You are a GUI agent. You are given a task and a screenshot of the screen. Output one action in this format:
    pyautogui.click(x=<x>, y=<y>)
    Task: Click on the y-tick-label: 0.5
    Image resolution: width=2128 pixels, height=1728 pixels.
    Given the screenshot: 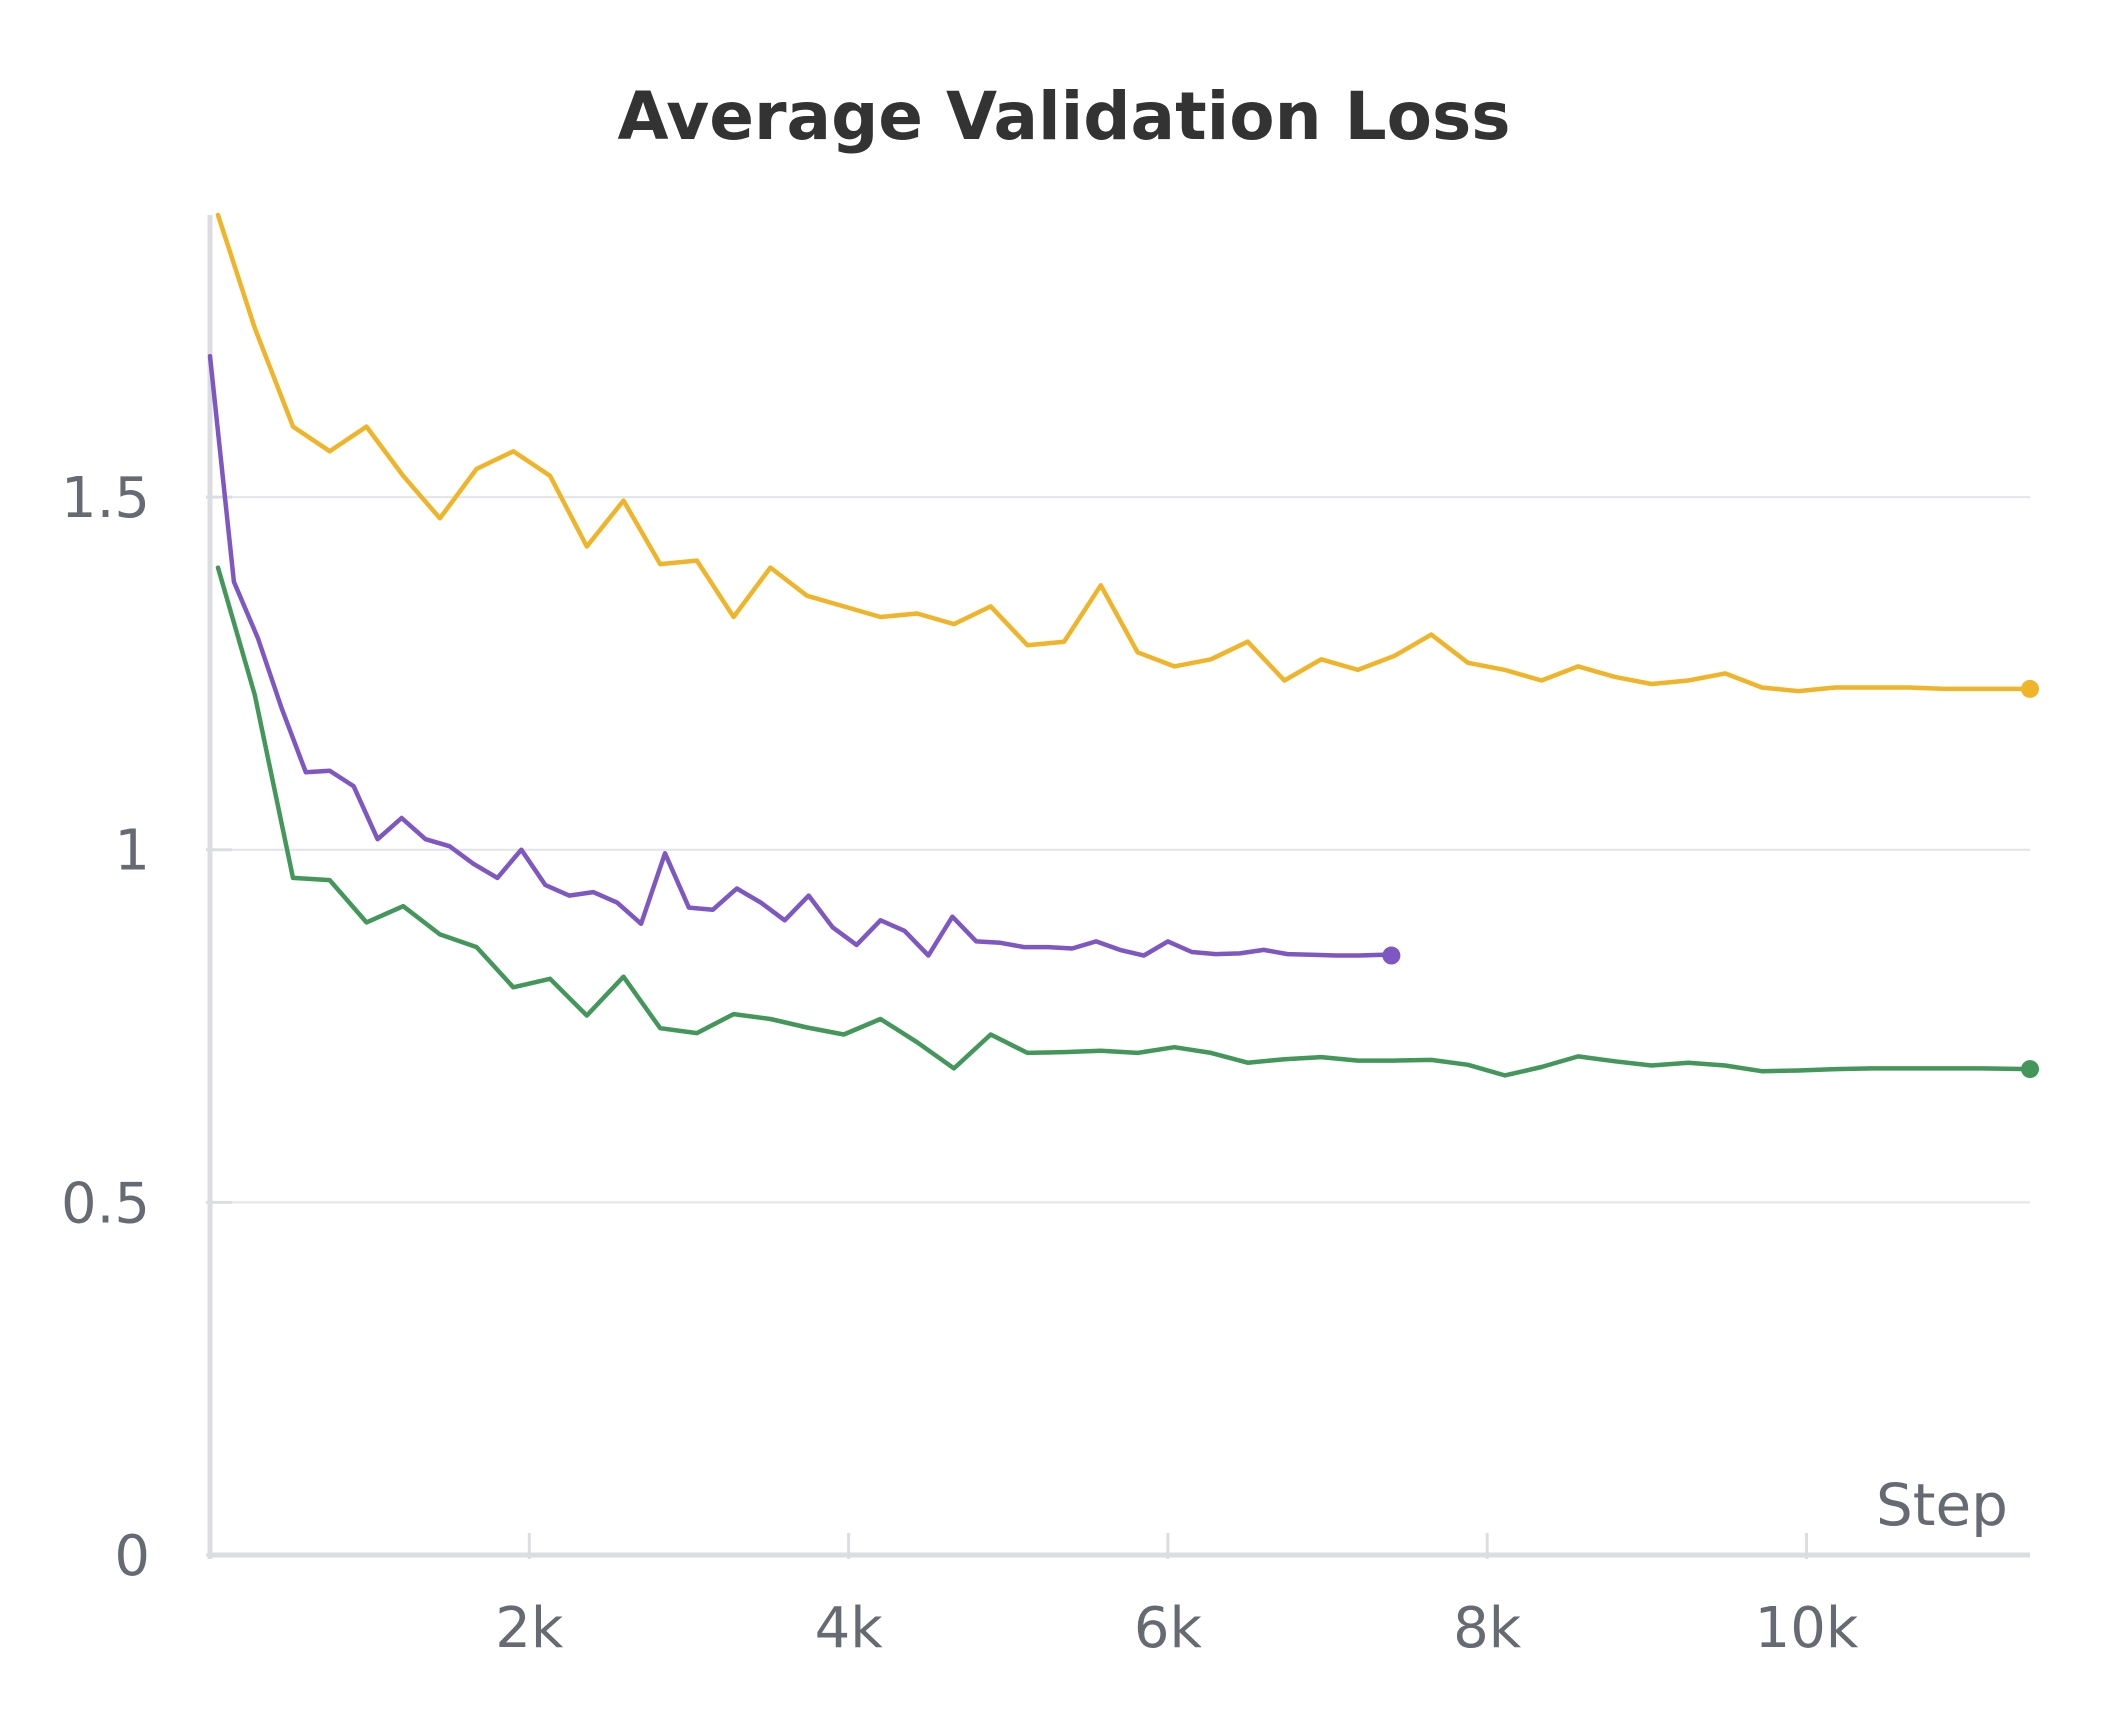 What is the action you would take?
    pyautogui.click(x=105, y=1203)
    